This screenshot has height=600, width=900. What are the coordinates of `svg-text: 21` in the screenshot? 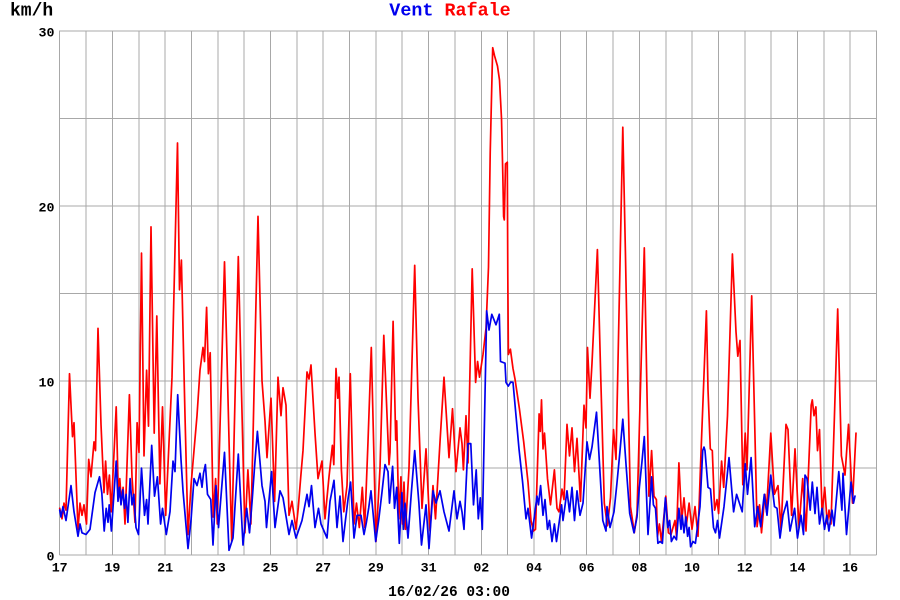 It's located at (165, 568).